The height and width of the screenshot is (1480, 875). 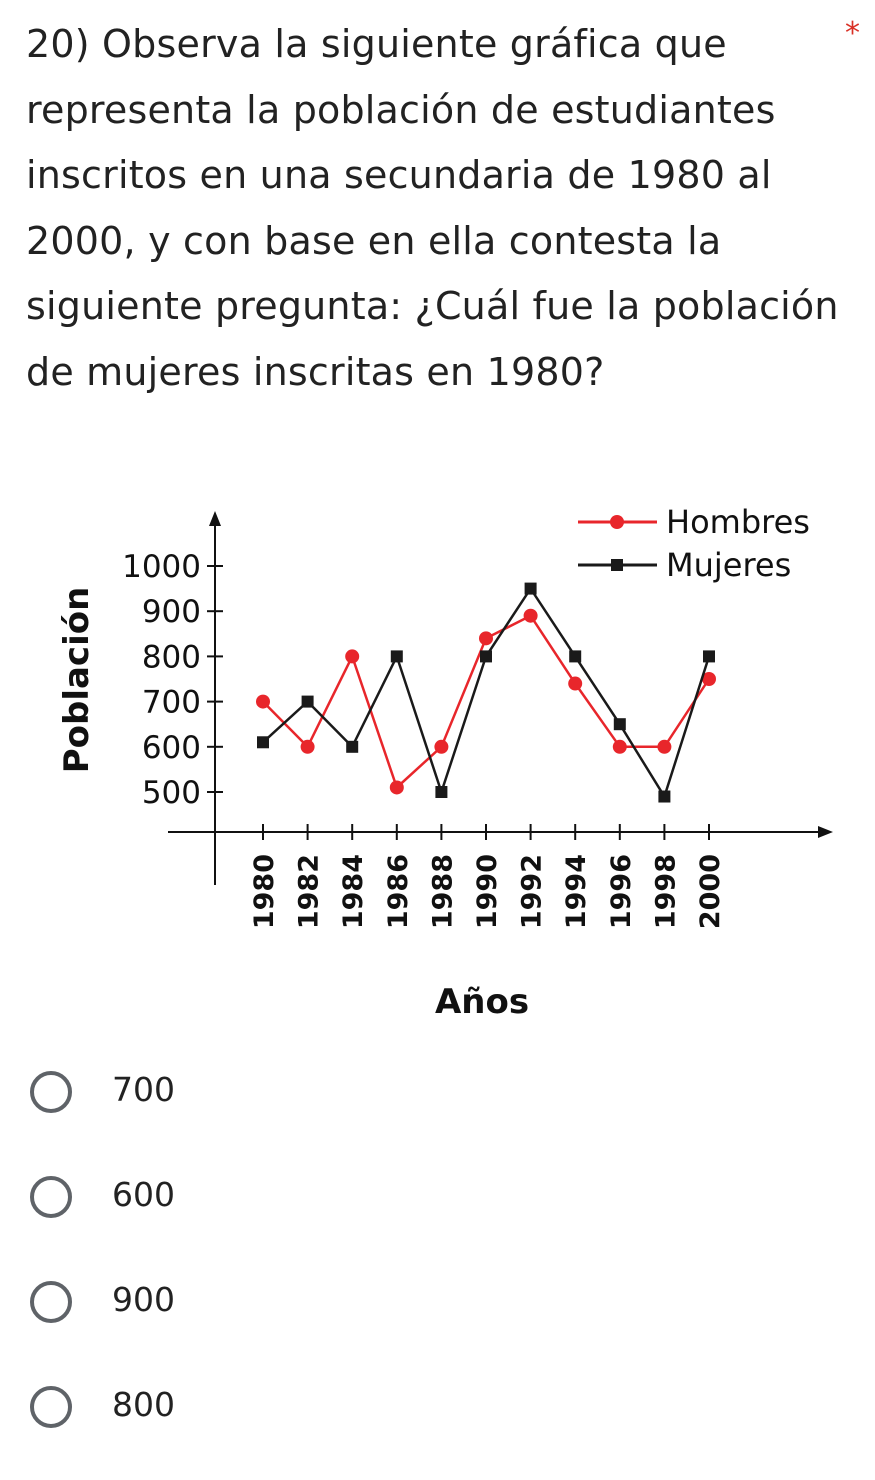 I want to click on y-tick-label: 600, so click(x=171, y=748).